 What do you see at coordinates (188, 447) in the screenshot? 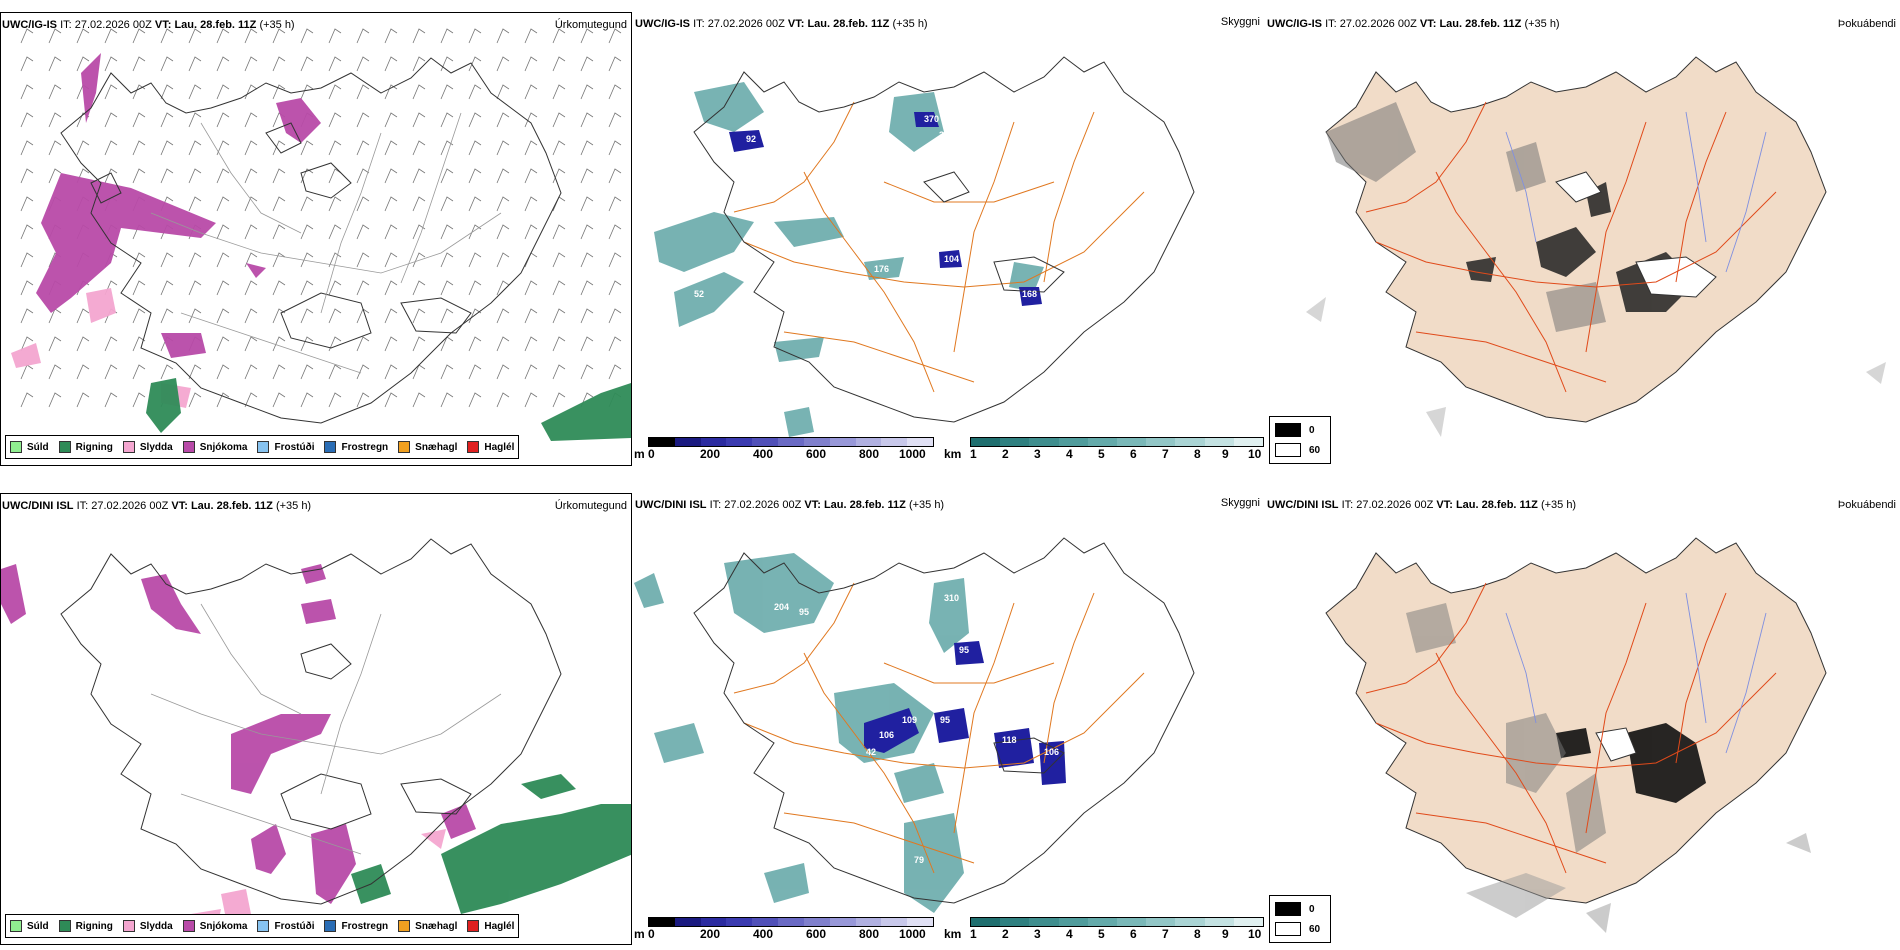
I see `legend-swatch` at bounding box center [188, 447].